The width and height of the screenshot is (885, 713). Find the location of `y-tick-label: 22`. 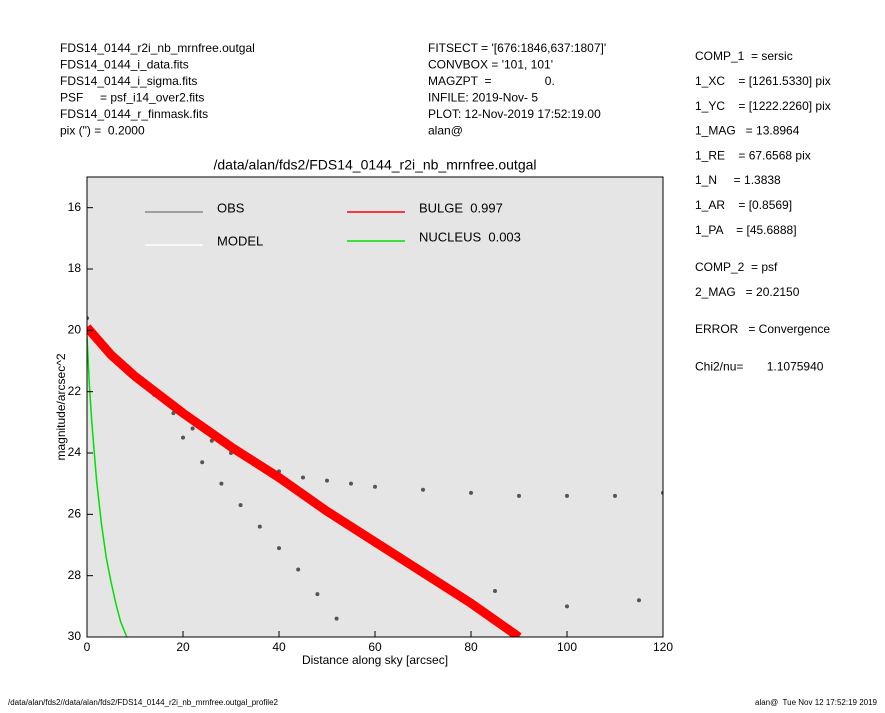

y-tick-label: 22 is located at coordinates (75, 391).